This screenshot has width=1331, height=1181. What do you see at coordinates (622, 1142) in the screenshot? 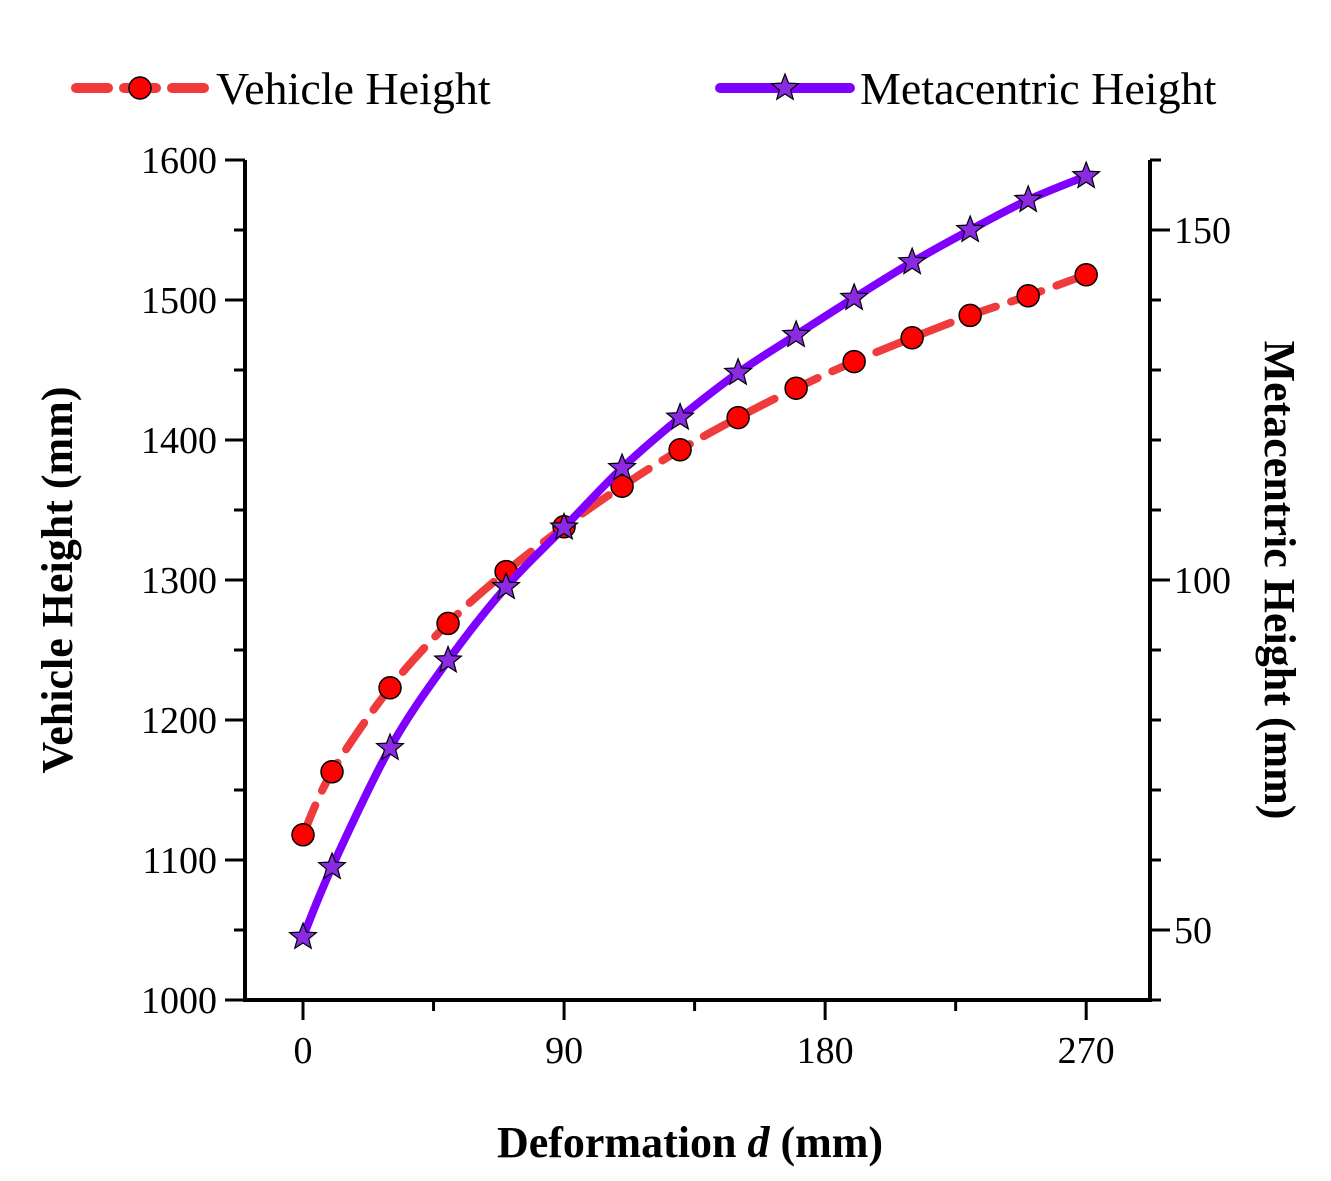
I see `x-axis-title-prefix: Deformation` at bounding box center [622, 1142].